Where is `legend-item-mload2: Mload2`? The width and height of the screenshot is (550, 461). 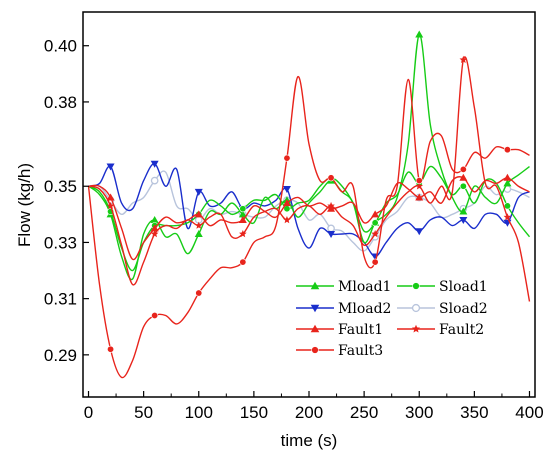
legend-item-mload2: Mload2 is located at coordinates (343, 309).